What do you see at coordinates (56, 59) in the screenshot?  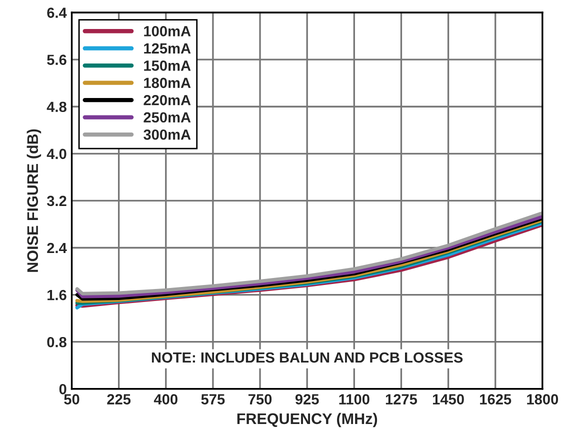 I see `y-tick-label: 5.6` at bounding box center [56, 59].